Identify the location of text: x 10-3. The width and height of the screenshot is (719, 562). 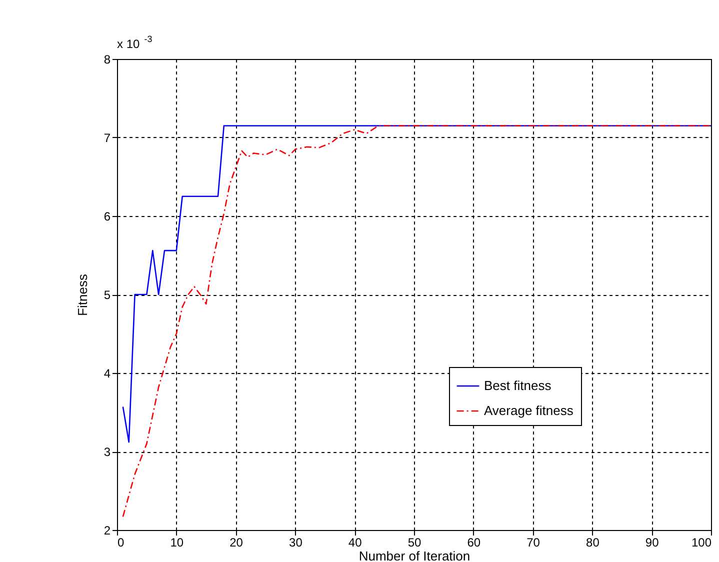
(134, 42).